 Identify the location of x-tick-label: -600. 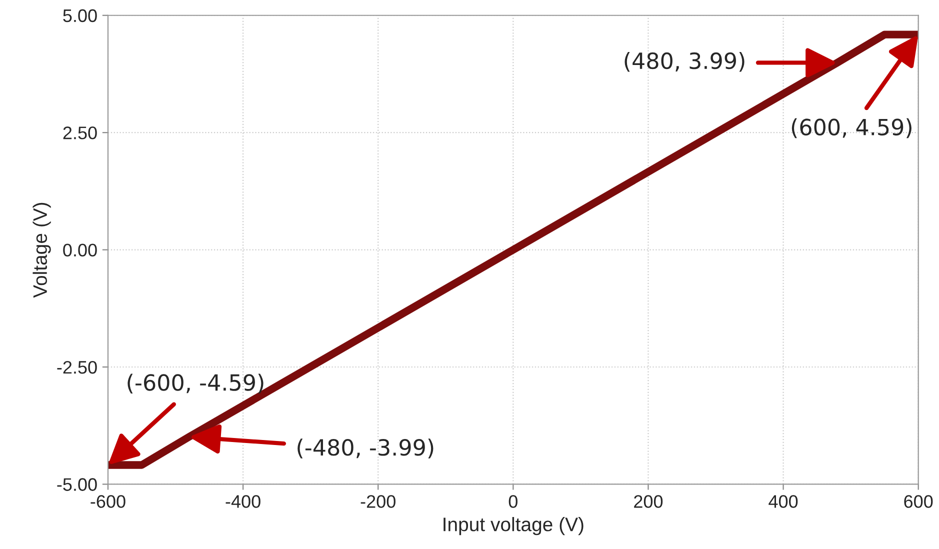
(108, 501).